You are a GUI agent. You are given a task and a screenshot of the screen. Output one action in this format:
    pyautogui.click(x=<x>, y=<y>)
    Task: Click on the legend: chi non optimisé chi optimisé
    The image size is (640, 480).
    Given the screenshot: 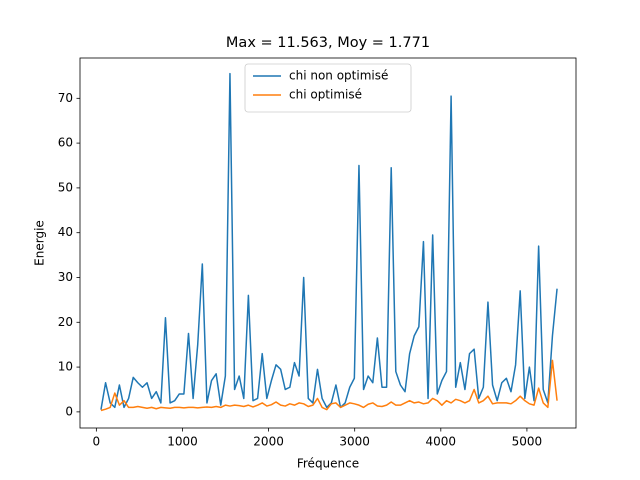 What is the action you would take?
    pyautogui.click(x=328, y=88)
    